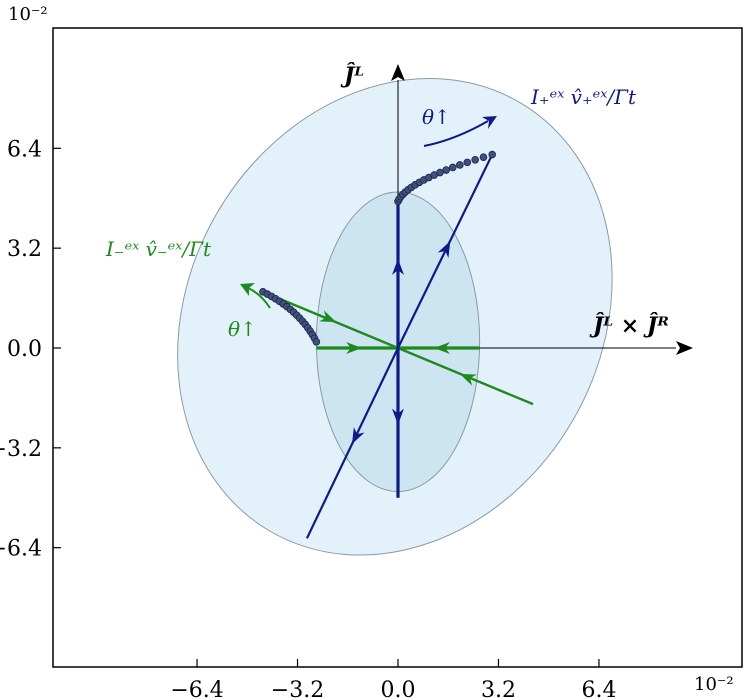  I want to click on horizontal-axis-arrowhead, so click(684, 348).